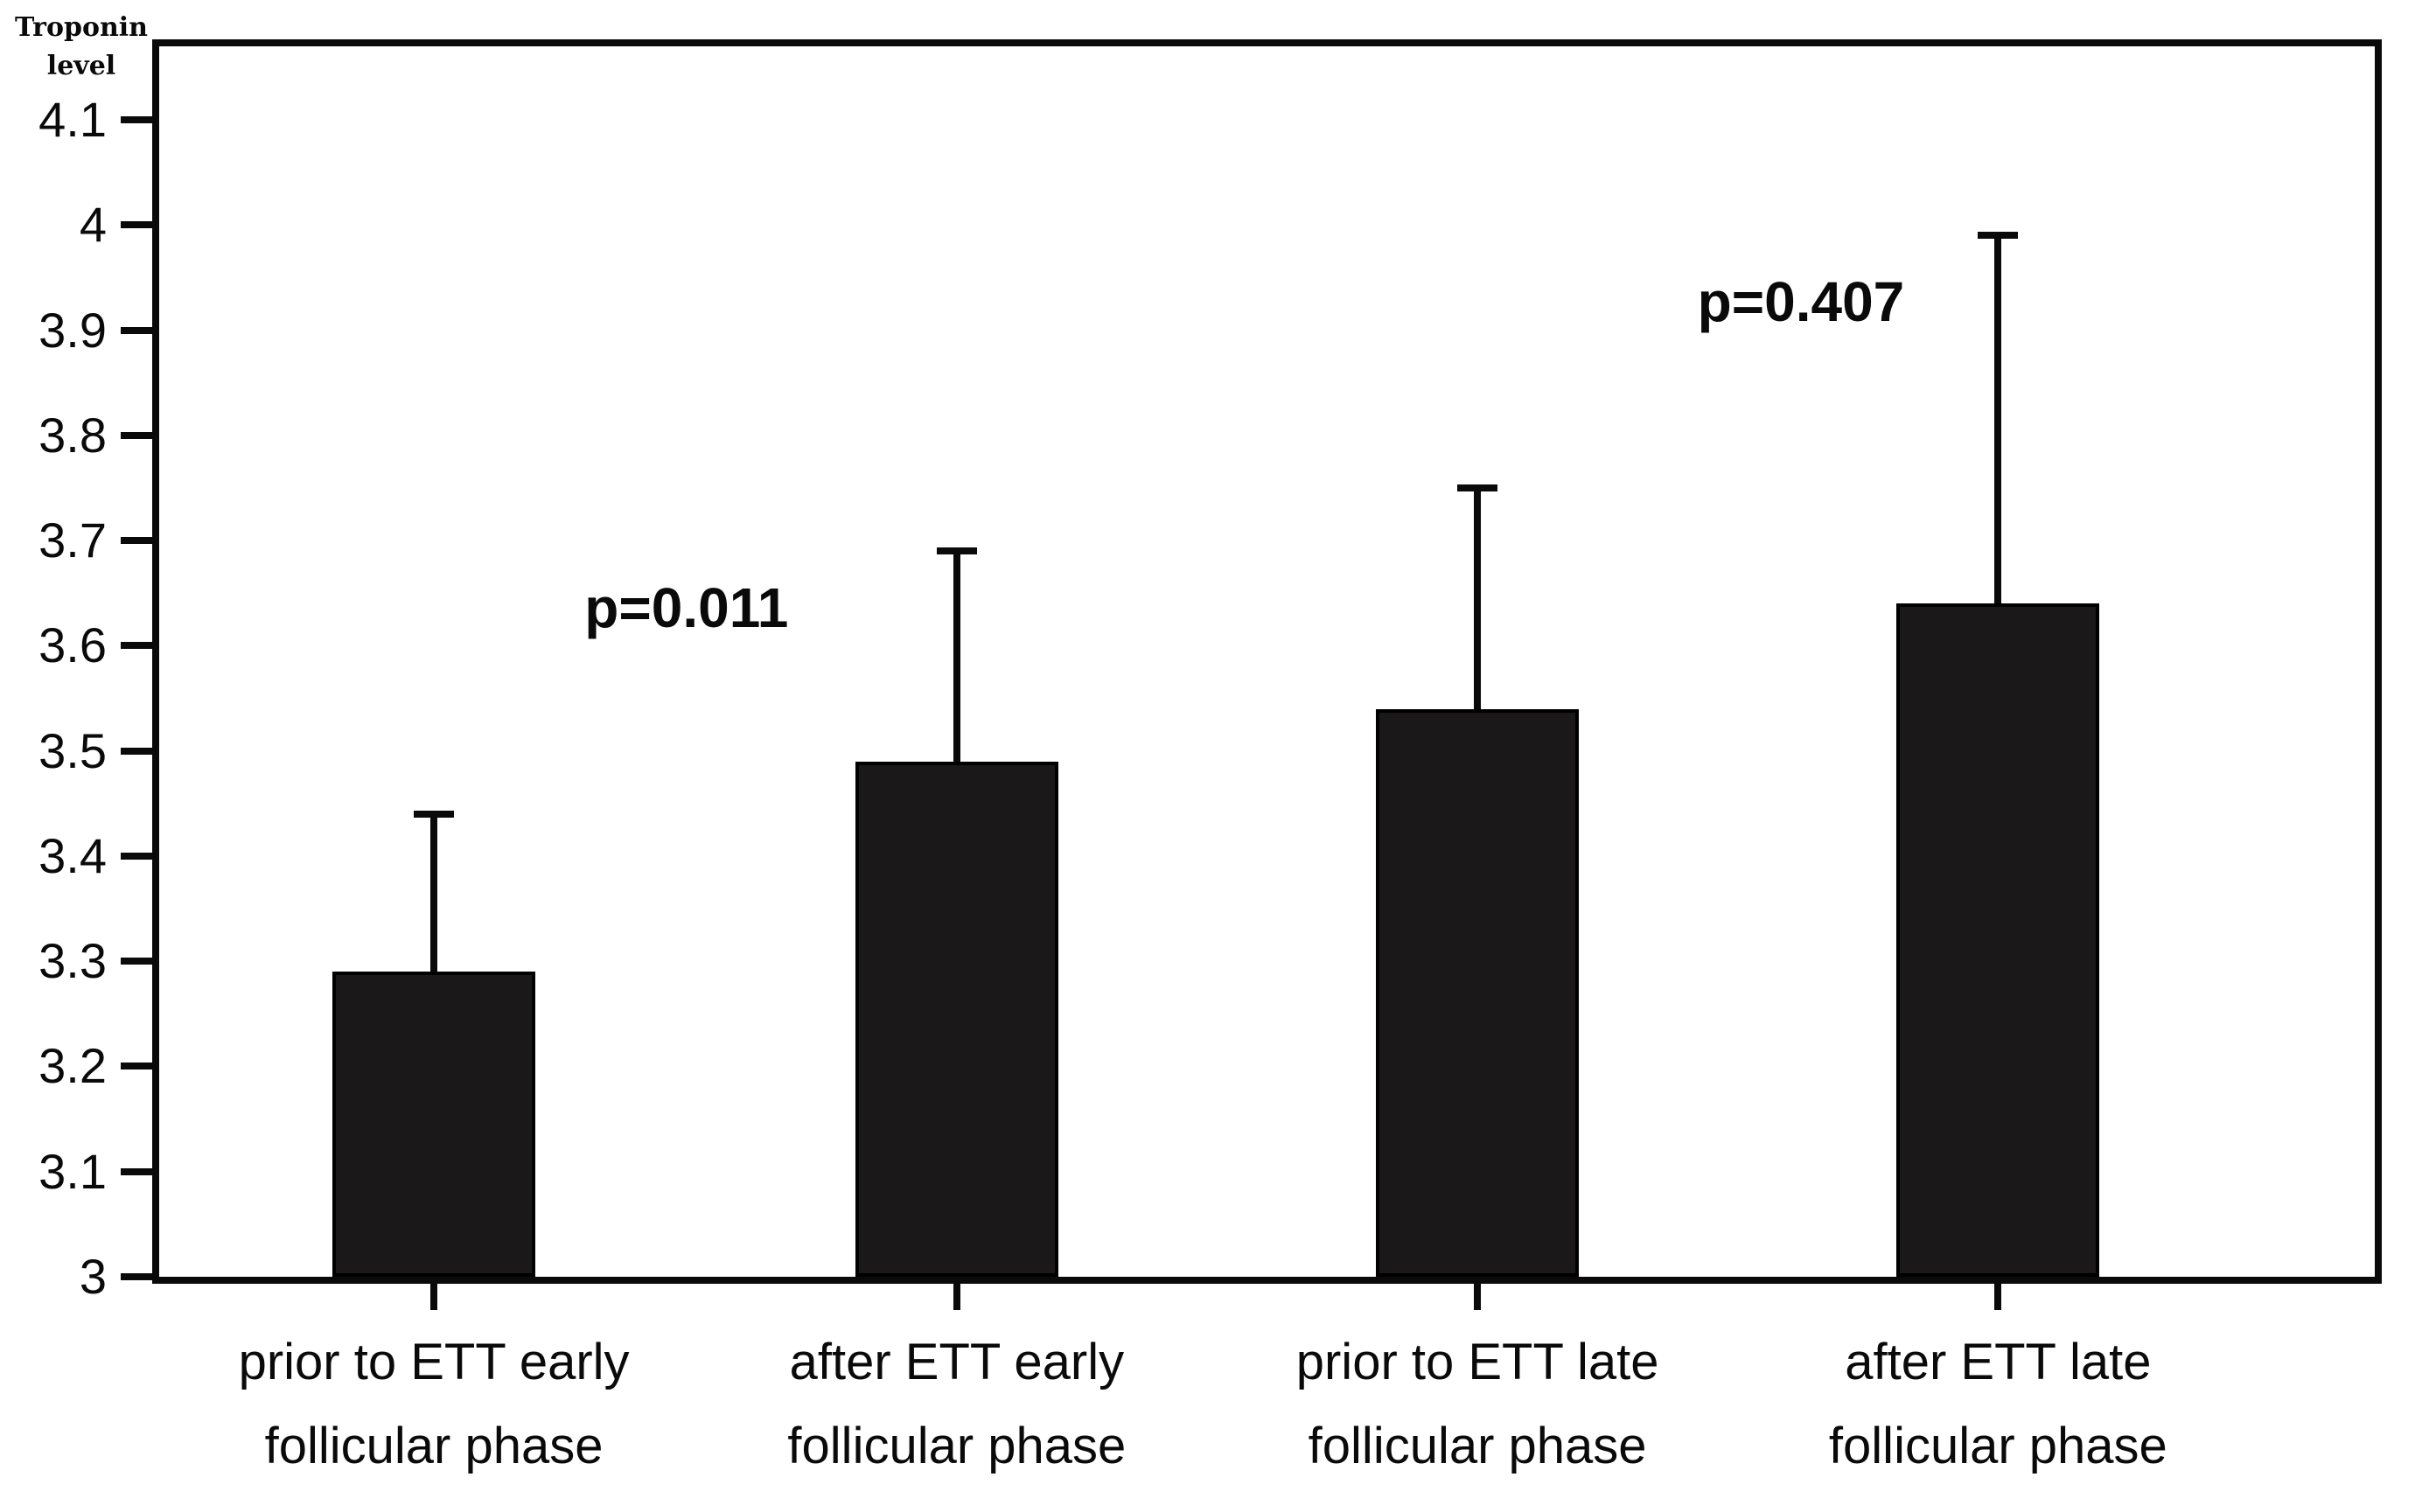 The width and height of the screenshot is (2415, 1512). Describe the element at coordinates (72, 750) in the screenshot. I see `y-axis-tick-label: 3.5` at that location.